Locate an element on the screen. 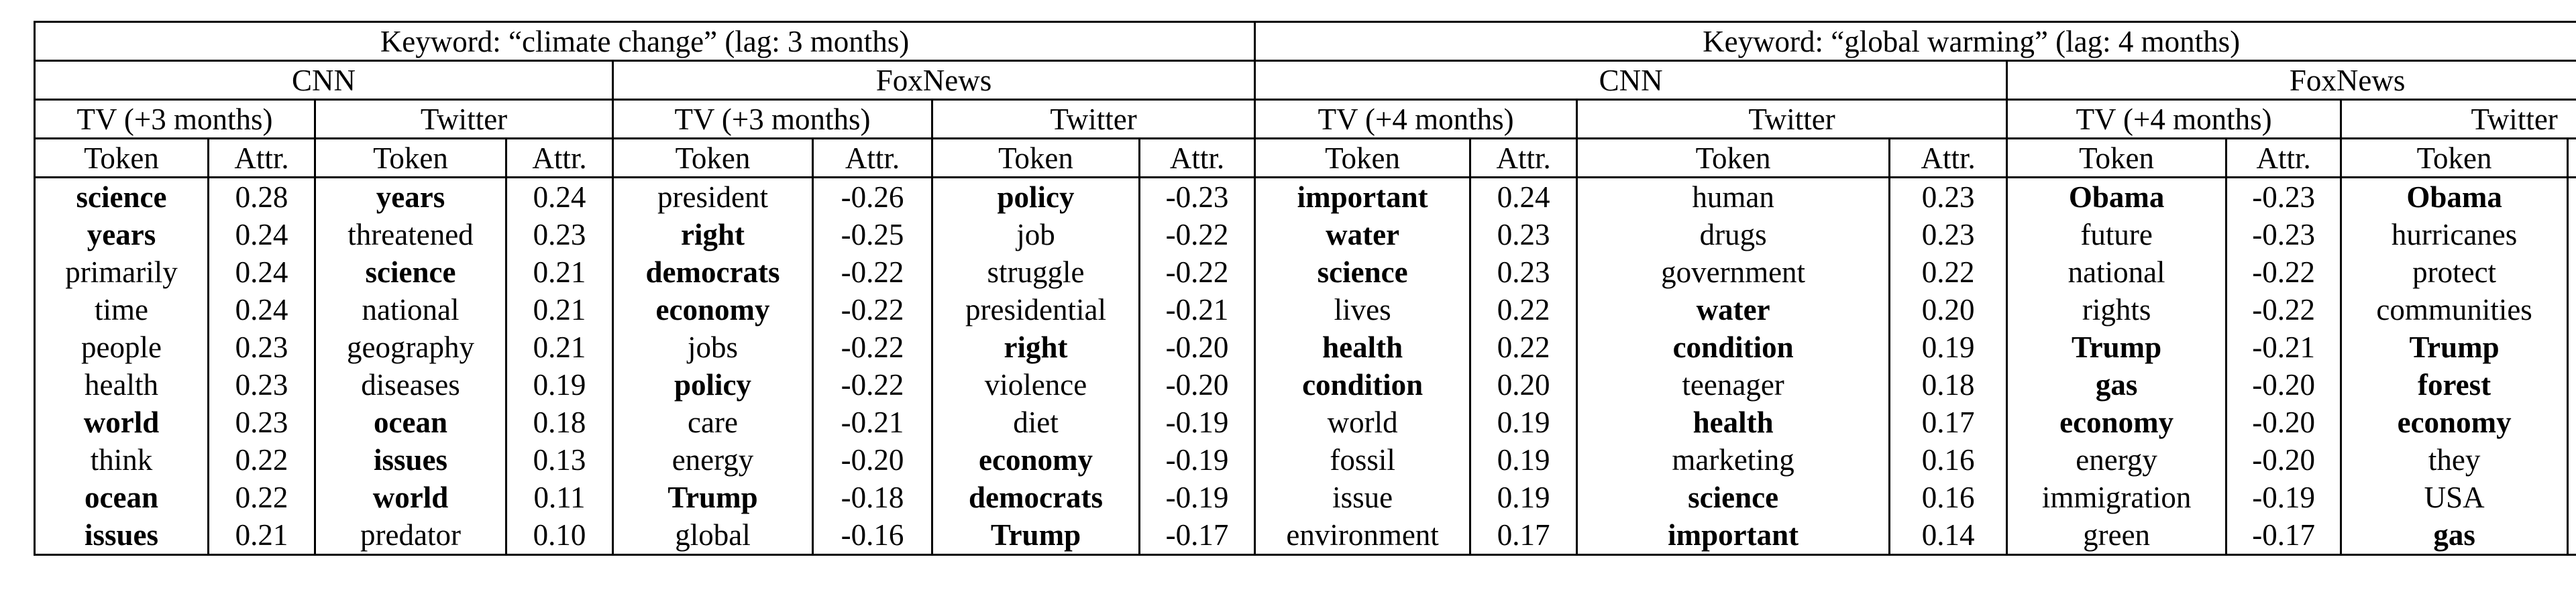 This screenshot has width=2576, height=602. attribution-cell: -0.24 is located at coordinates (2571, 196).